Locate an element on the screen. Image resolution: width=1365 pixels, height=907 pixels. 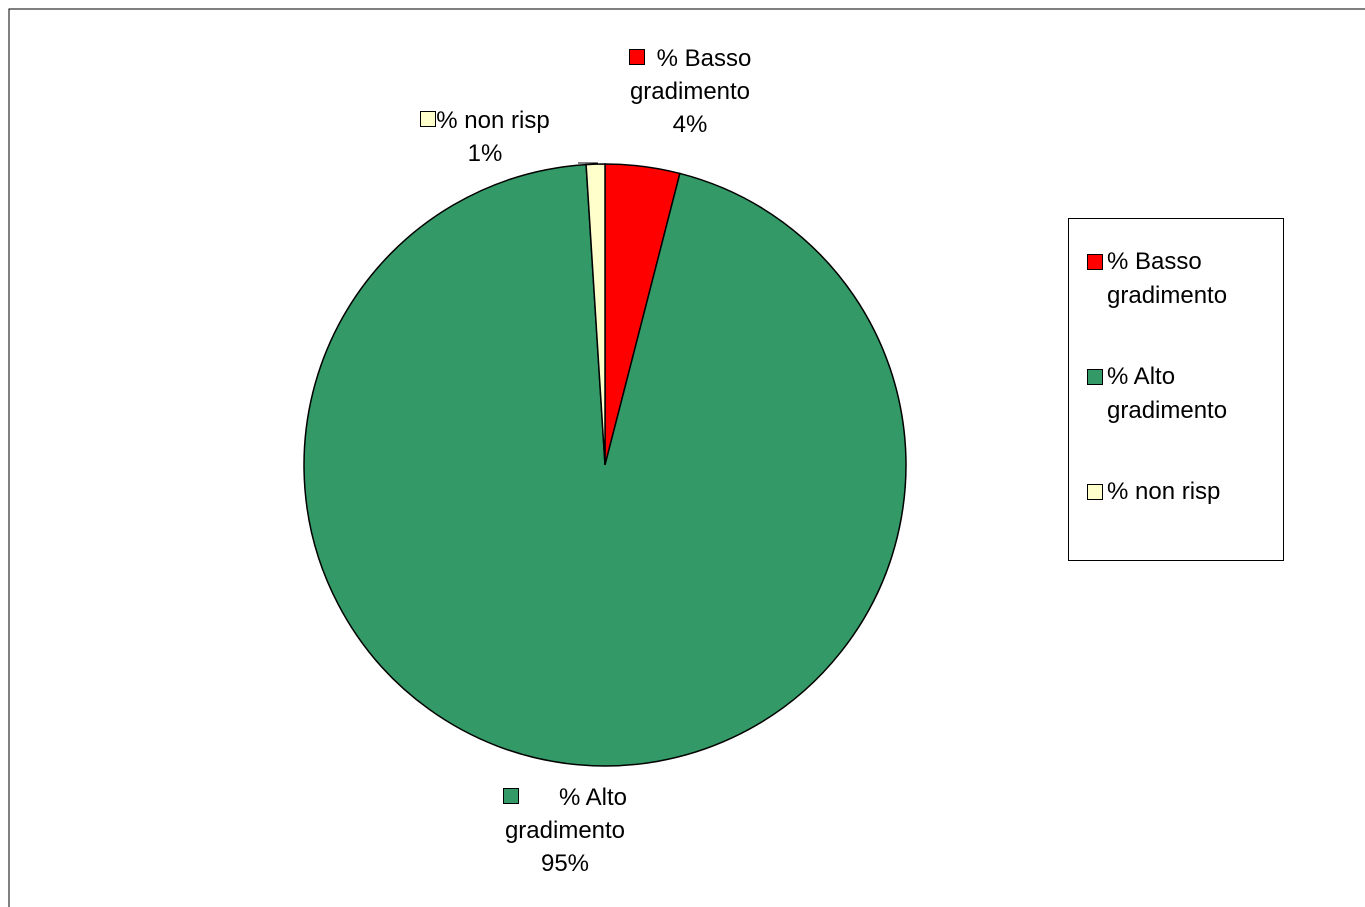
data-label: % Basso gradimento 4% is located at coordinates (690, 91).